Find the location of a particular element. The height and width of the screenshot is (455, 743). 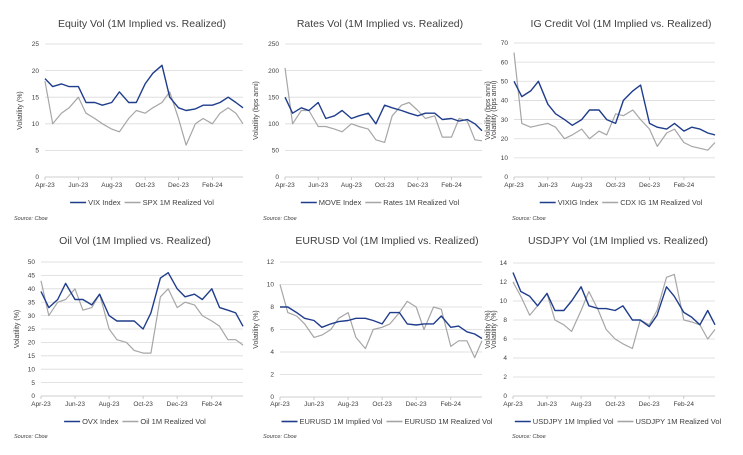

y-tick-label: 150 is located at coordinates (273, 97).